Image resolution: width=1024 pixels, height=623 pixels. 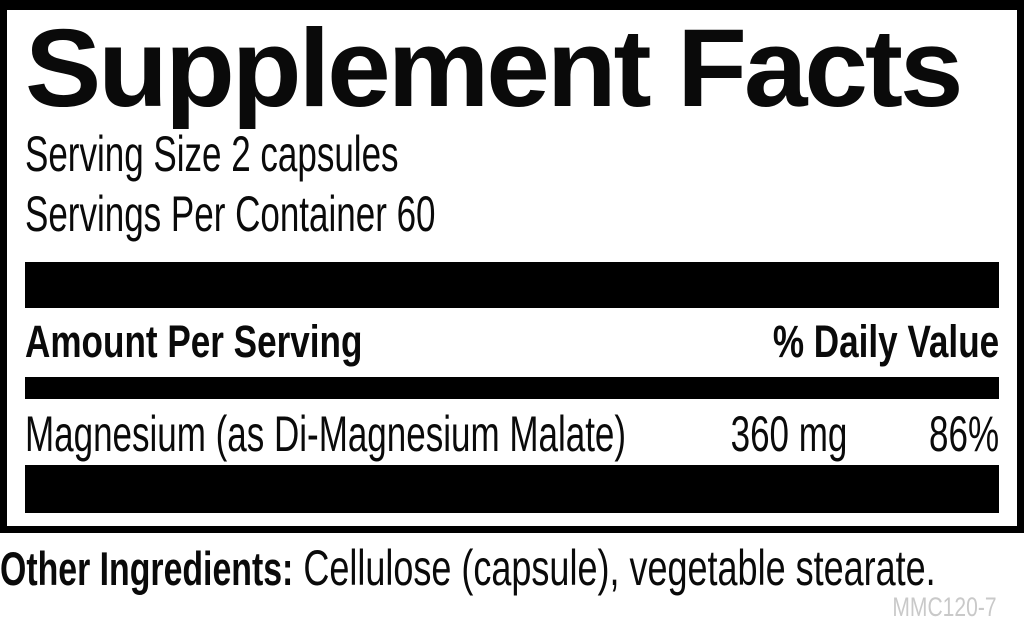 What do you see at coordinates (512, 154) in the screenshot?
I see `serving-size-line: Serving Size 2 capsules` at bounding box center [512, 154].